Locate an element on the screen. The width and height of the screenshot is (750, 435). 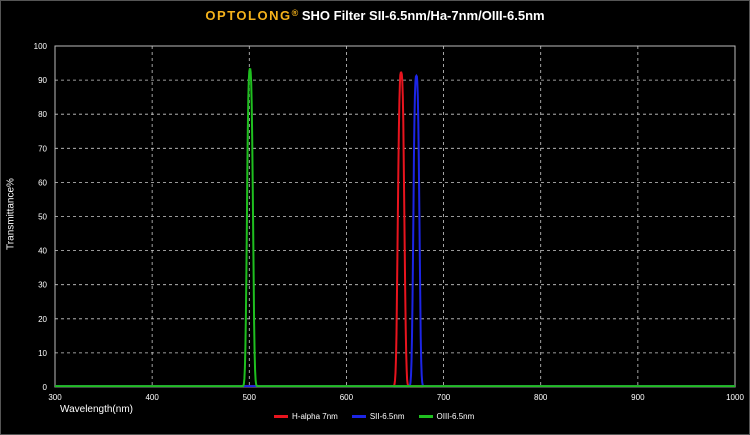
y-tick-label: 60 is located at coordinates (42, 182).